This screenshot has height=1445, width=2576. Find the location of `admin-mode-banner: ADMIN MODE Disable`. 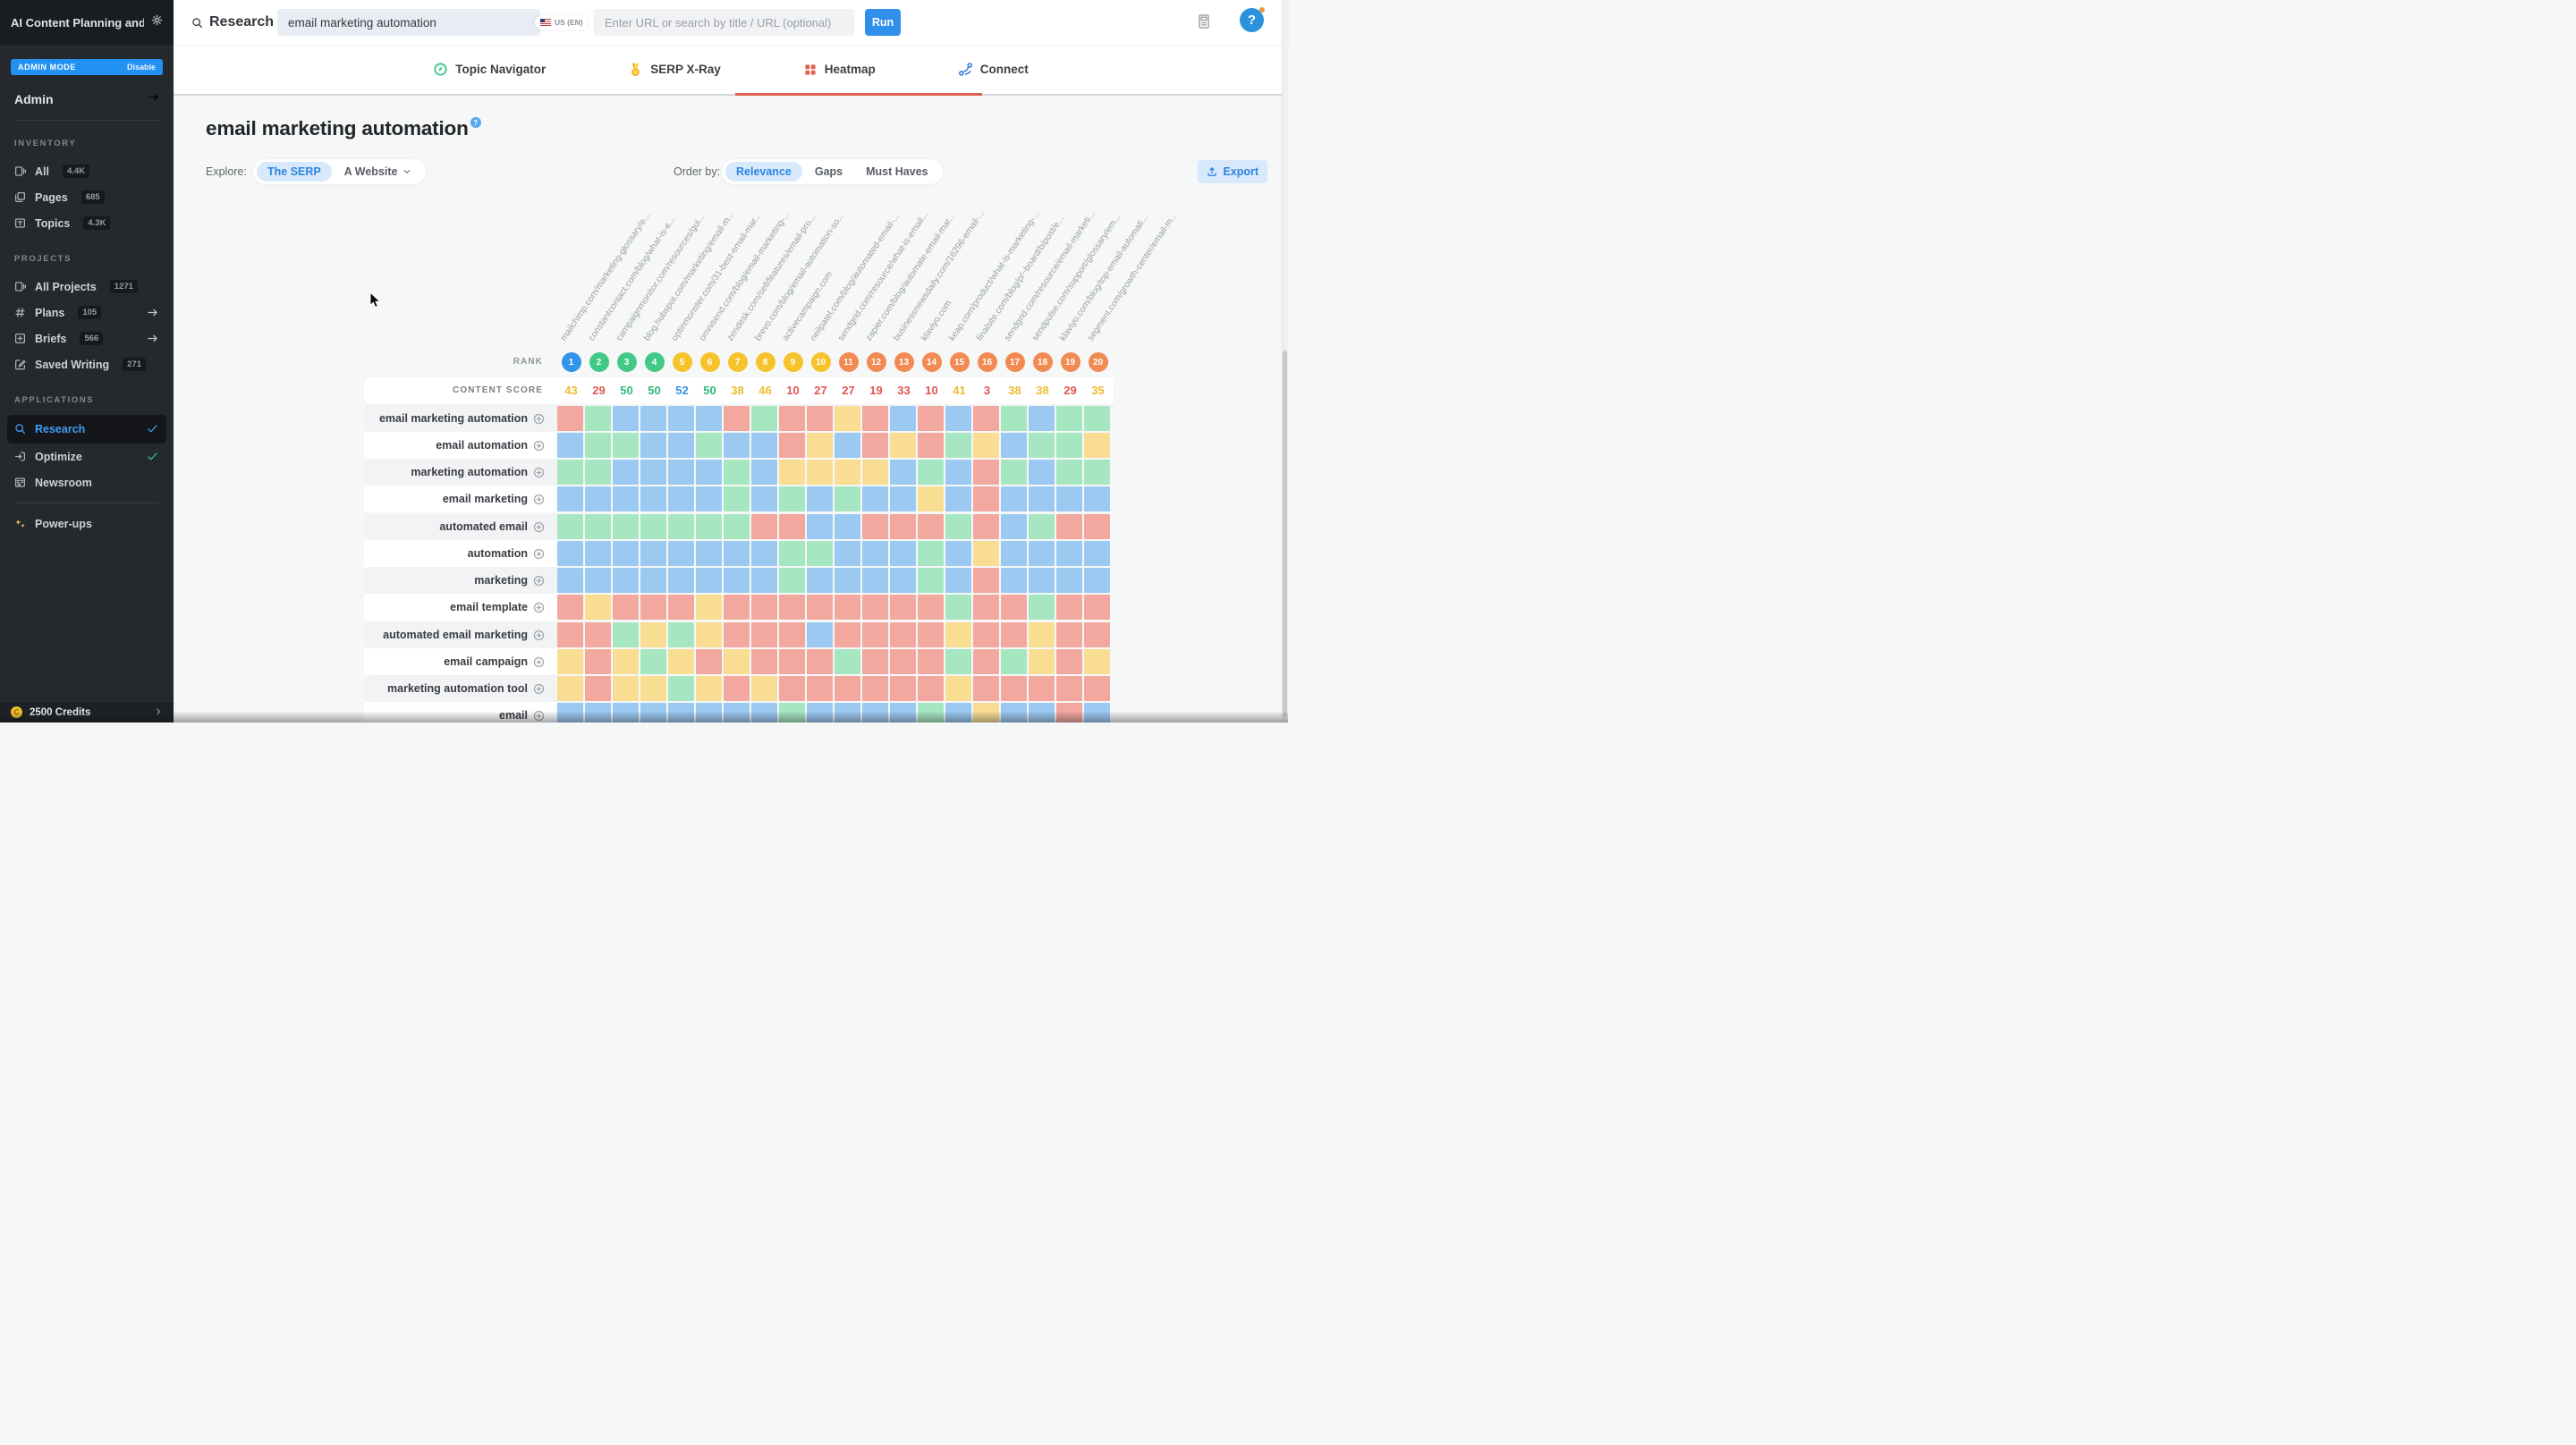

admin-mode-banner: ADMIN MODE Disable is located at coordinates (87, 67).